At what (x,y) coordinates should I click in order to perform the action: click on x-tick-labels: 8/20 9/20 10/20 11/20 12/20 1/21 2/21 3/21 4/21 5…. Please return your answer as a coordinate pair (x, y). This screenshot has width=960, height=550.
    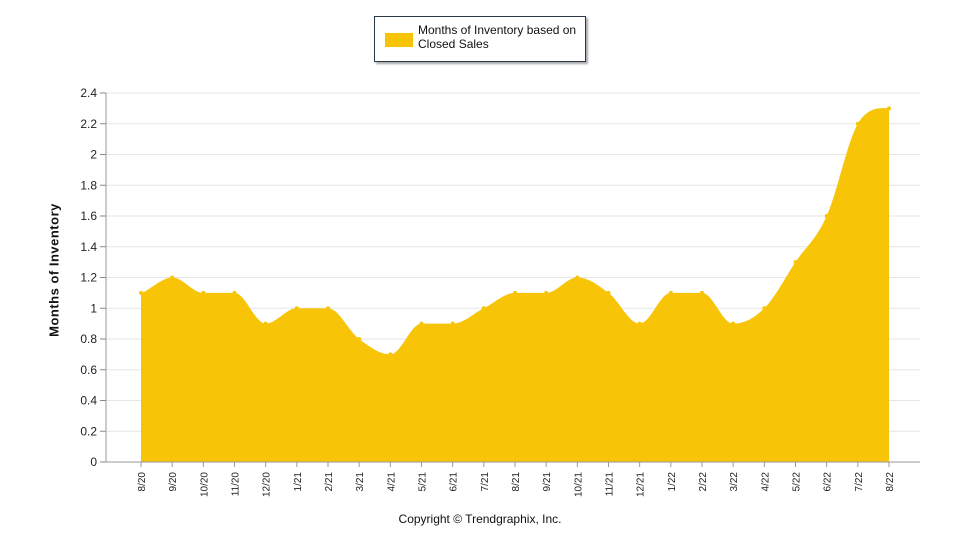
    Looking at the image, I should click on (516, 484).